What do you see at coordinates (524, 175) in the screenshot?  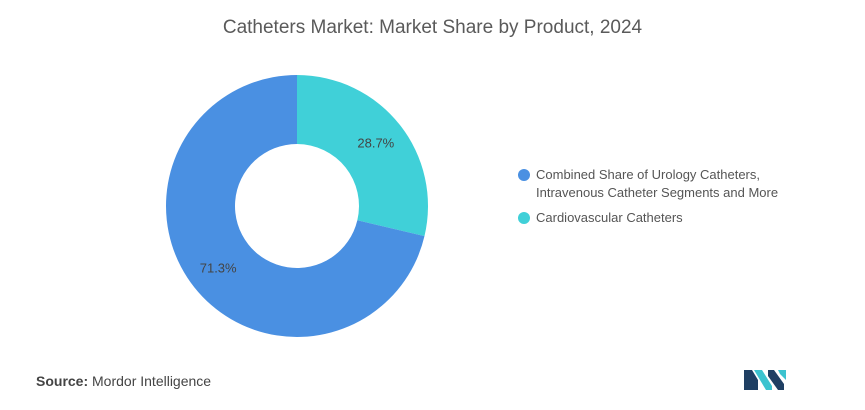 I see `legend-swatch-combined` at bounding box center [524, 175].